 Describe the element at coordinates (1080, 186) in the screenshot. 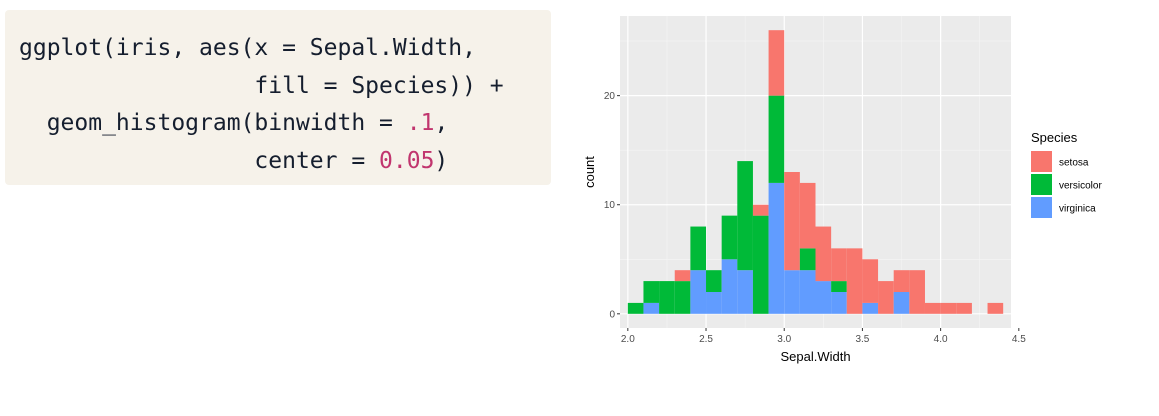

I see `legend-label-versicolor: versicolor` at that location.